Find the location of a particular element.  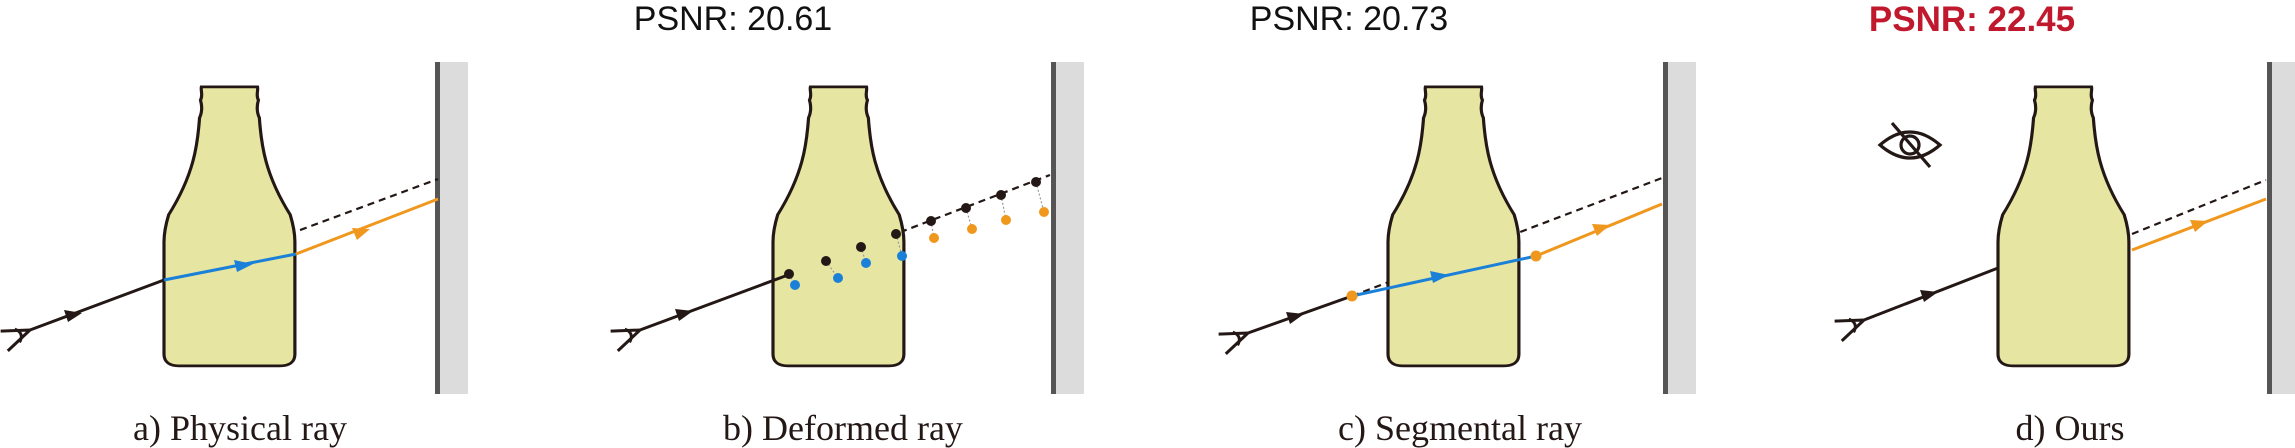

caption: b) Deformed ray is located at coordinates (843, 428).